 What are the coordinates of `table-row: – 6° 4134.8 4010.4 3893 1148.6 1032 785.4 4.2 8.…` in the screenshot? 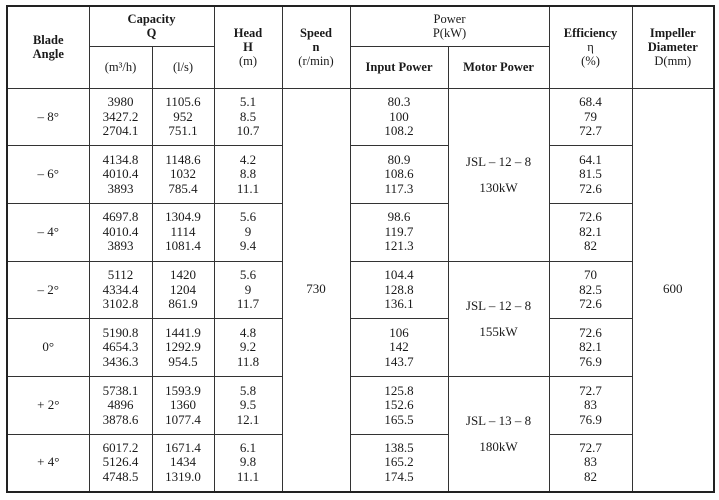 It's located at (360, 174).